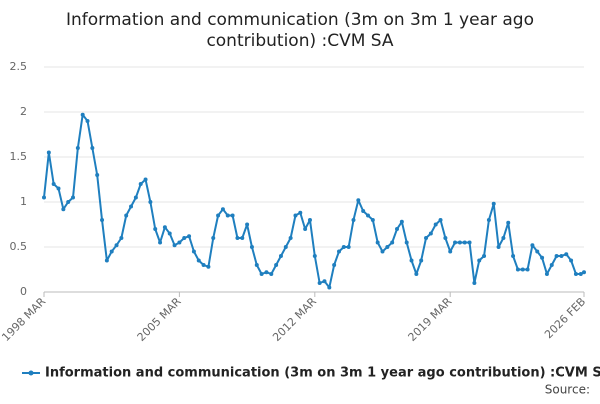 Image resolution: width=600 pixels, height=404 pixels. What do you see at coordinates (19, 156) in the screenshot?
I see `y-tick-label: 1.5` at bounding box center [19, 156].